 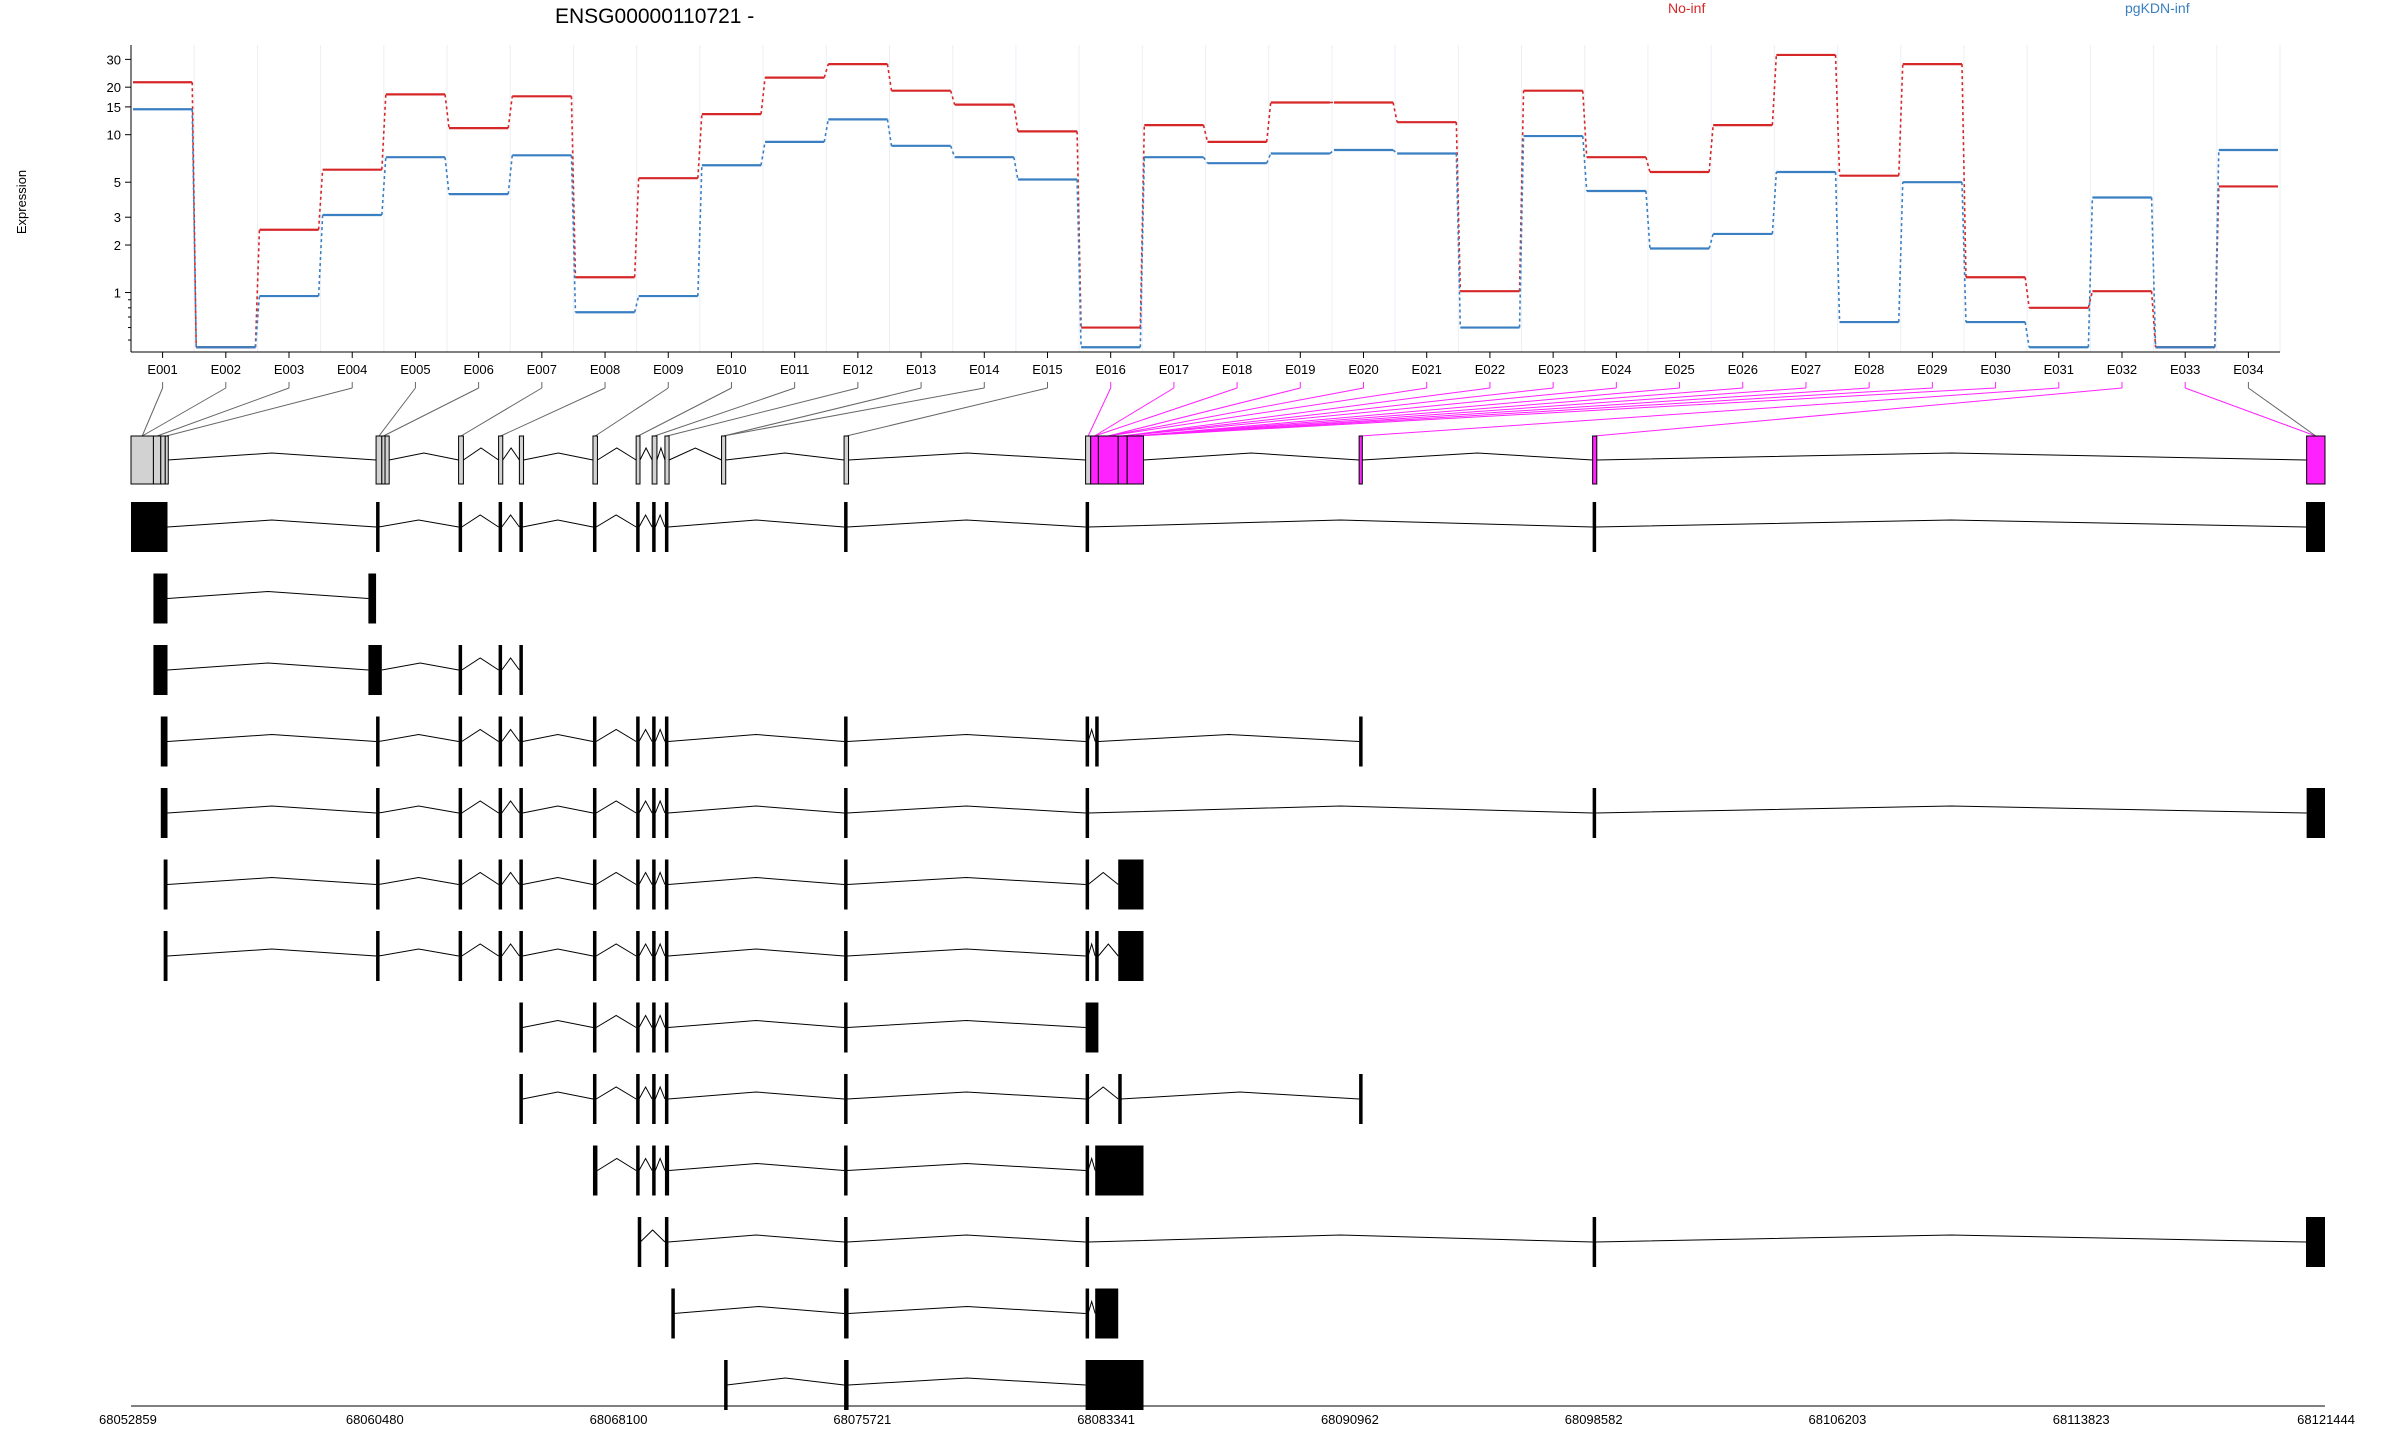 I want to click on y-tick-label: 20, so click(x=114, y=87).